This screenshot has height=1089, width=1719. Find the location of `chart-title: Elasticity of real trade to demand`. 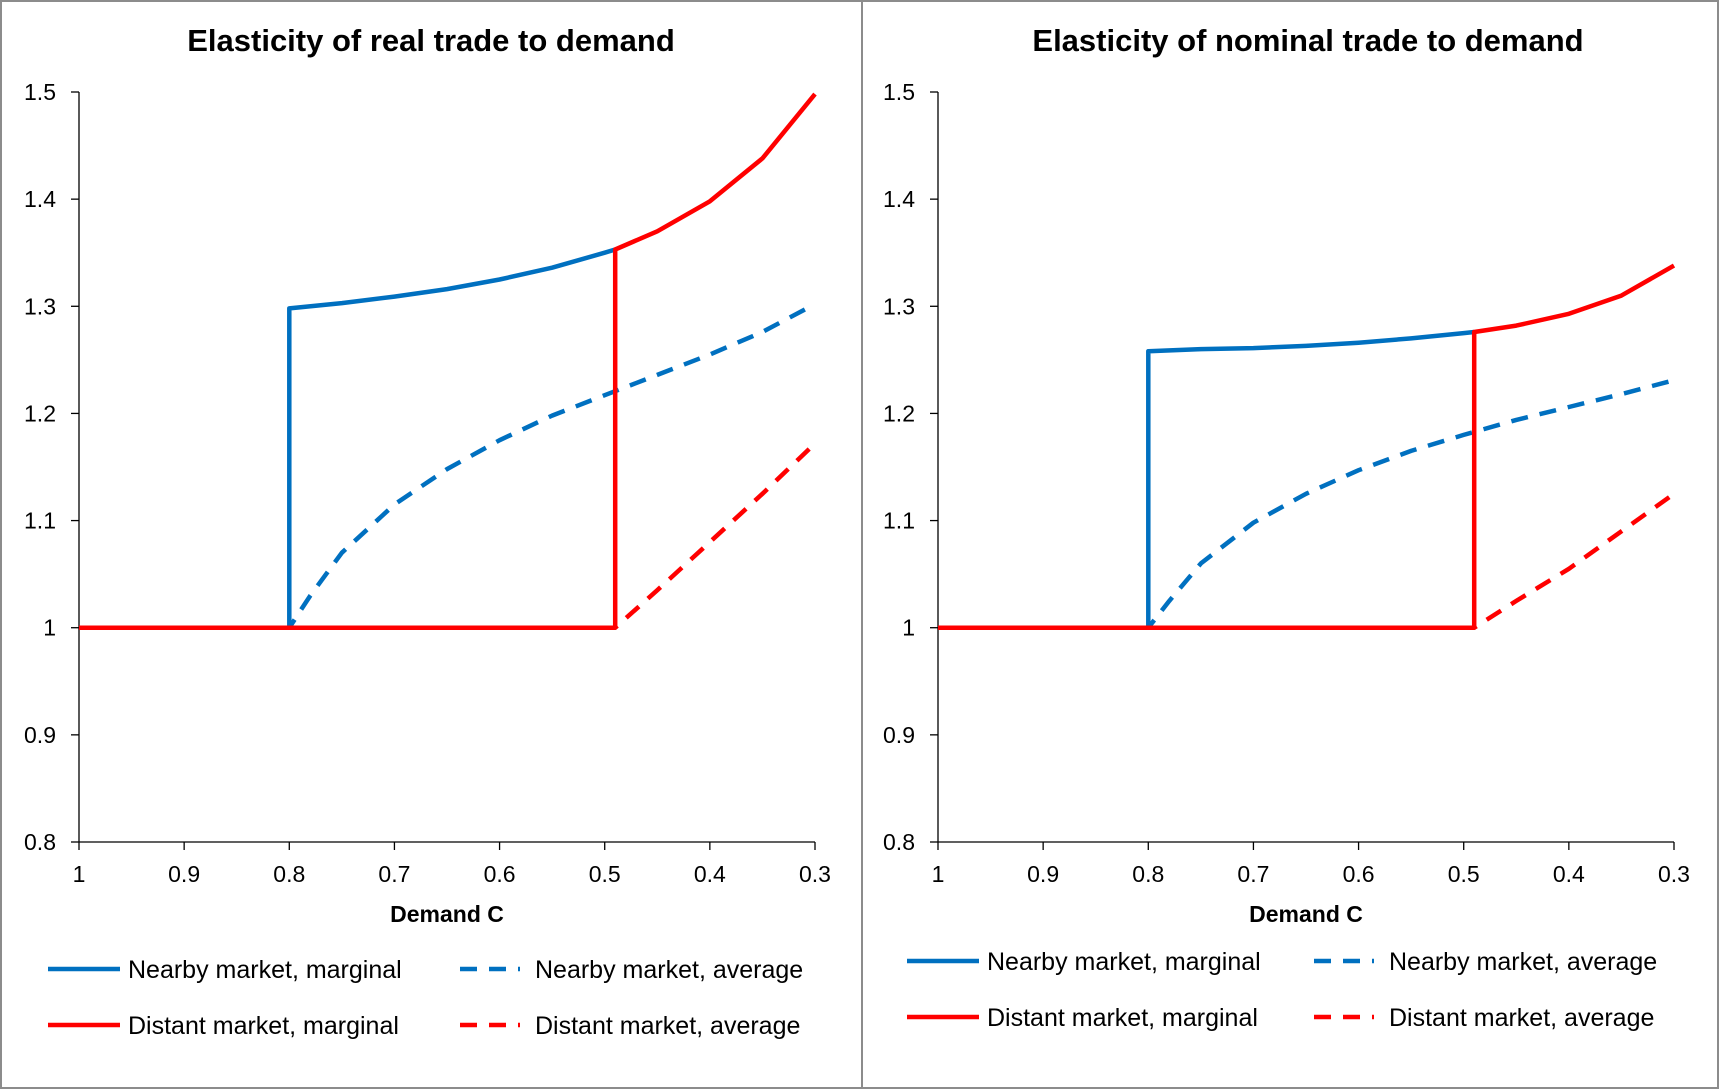

chart-title: Elasticity of real trade to demand is located at coordinates (431, 40).